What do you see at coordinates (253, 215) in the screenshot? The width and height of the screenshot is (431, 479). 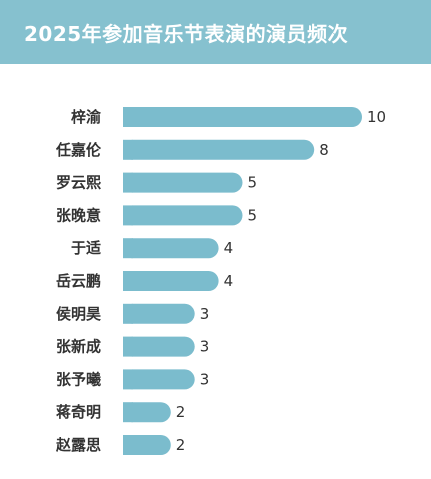 I see `value-label-4: 5` at bounding box center [253, 215].